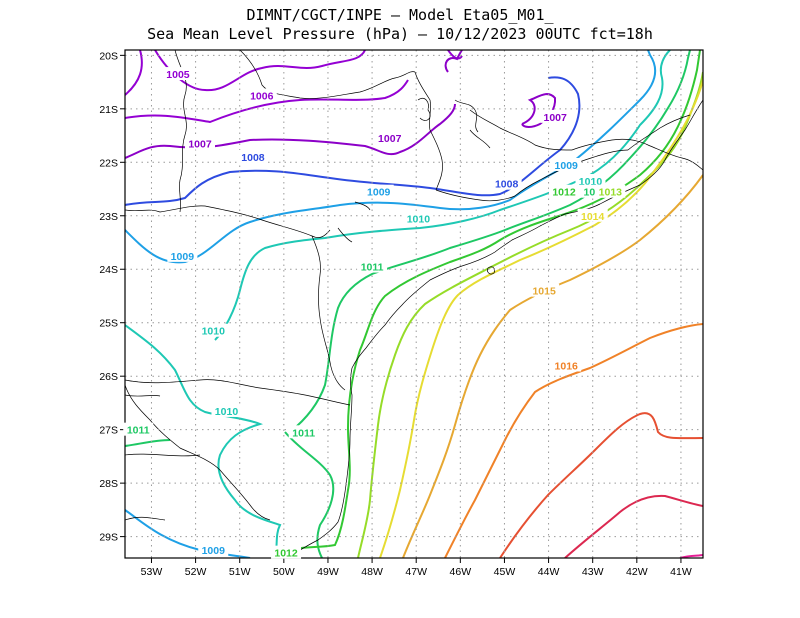 This screenshot has width=800, height=618. What do you see at coordinates (505, 572) in the screenshot?
I see `lon-tick-label: 45W` at bounding box center [505, 572].